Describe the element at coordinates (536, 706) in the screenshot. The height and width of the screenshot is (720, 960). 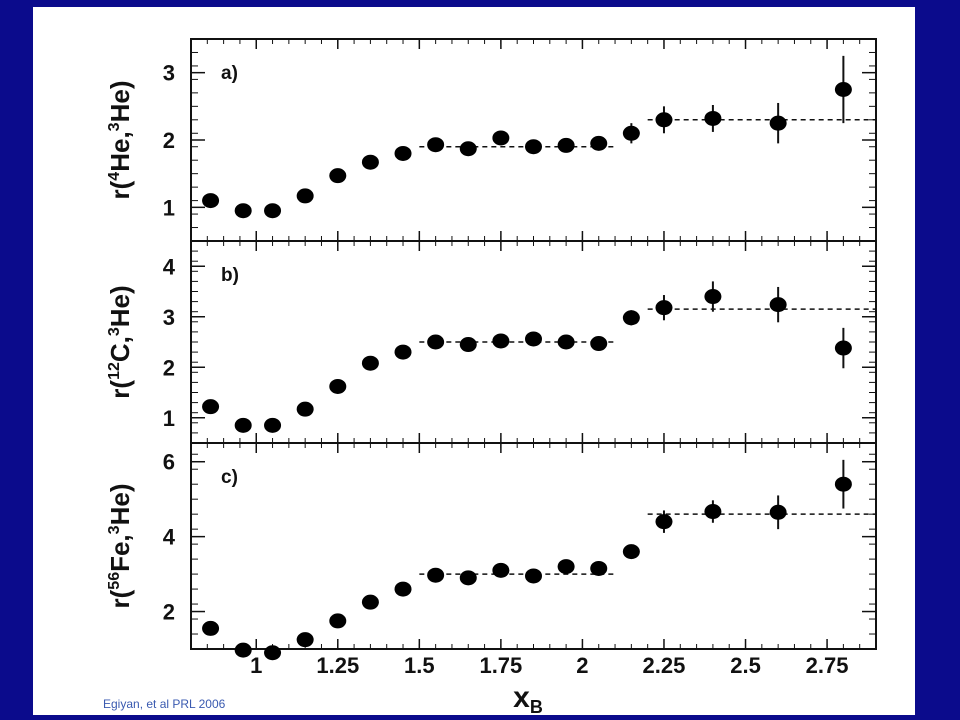
I see `x-label-subscript: B` at that location.